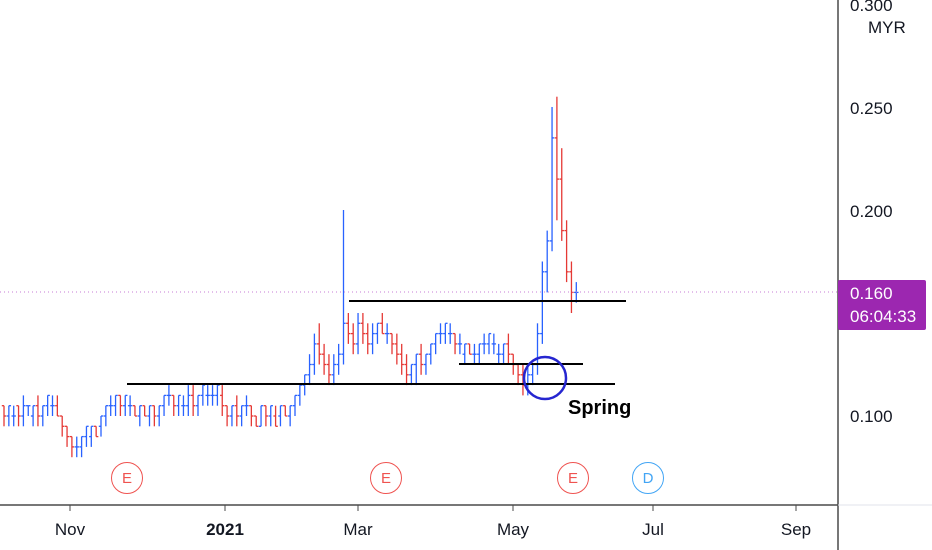 This screenshot has width=932, height=550. What do you see at coordinates (871, 108) in the screenshot?
I see `y-tick-label-2: 0.250` at bounding box center [871, 108].